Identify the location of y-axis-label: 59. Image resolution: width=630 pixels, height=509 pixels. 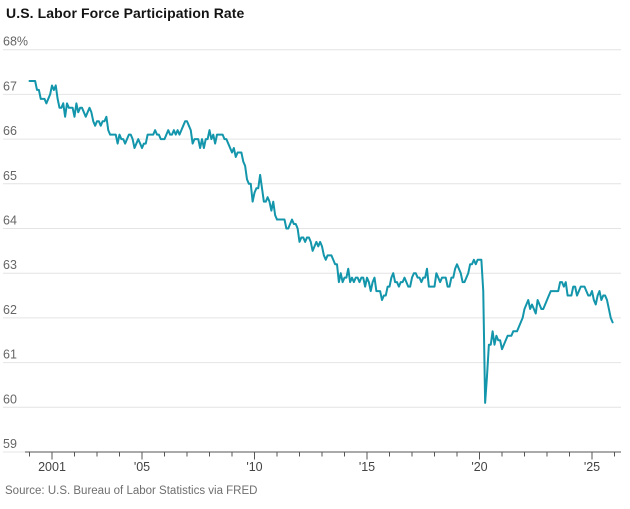
(10, 444).